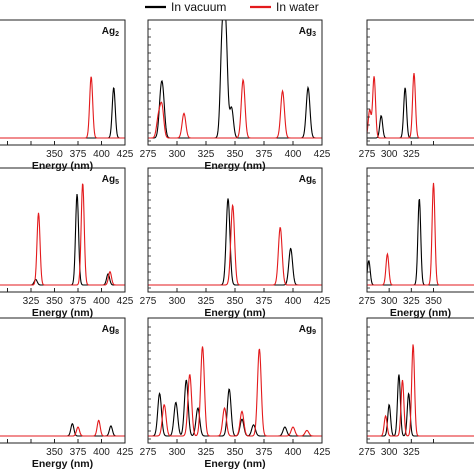 This screenshot has height=474, width=474. I want to click on panel-label: Ag3, so click(307, 32).